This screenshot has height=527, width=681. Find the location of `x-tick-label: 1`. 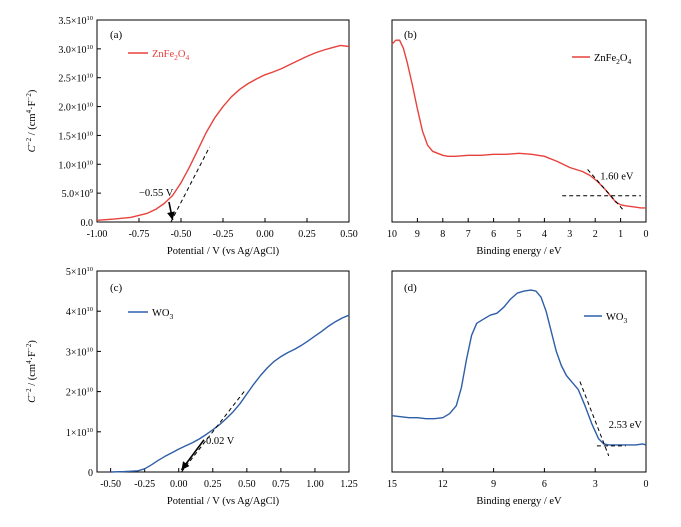

x-tick-label: 1 is located at coordinates (620, 234).